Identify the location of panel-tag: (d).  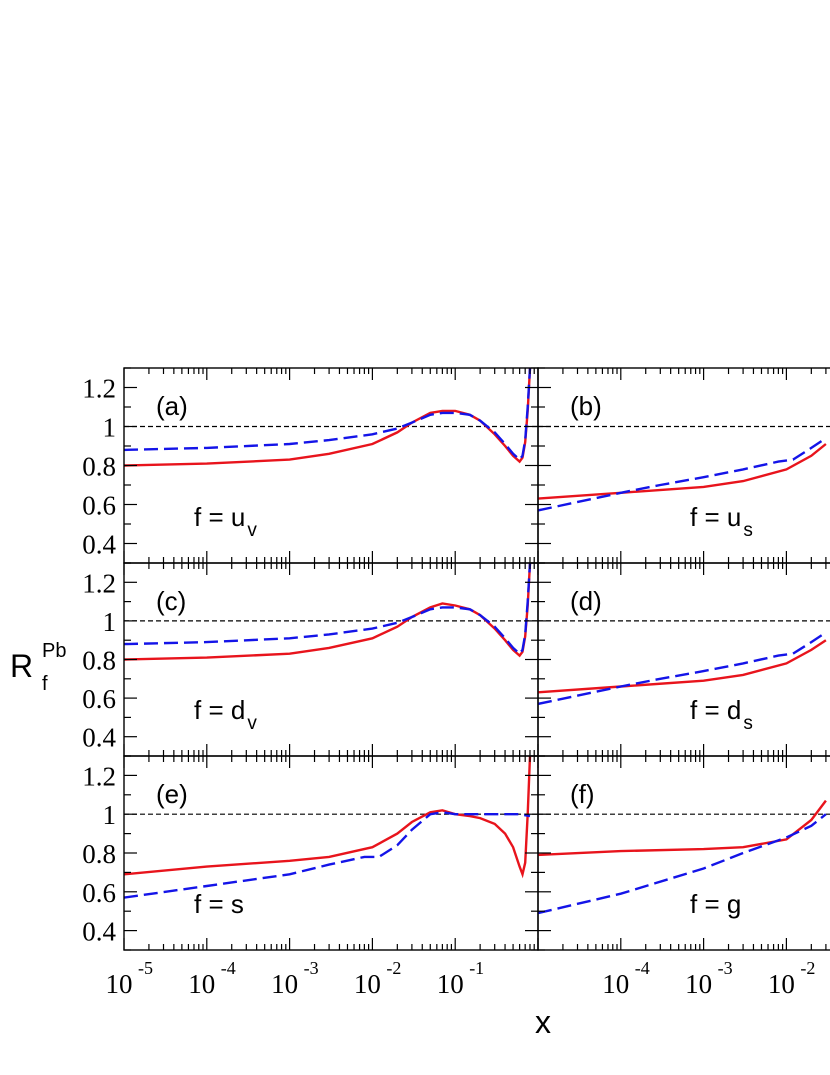
(586, 601).